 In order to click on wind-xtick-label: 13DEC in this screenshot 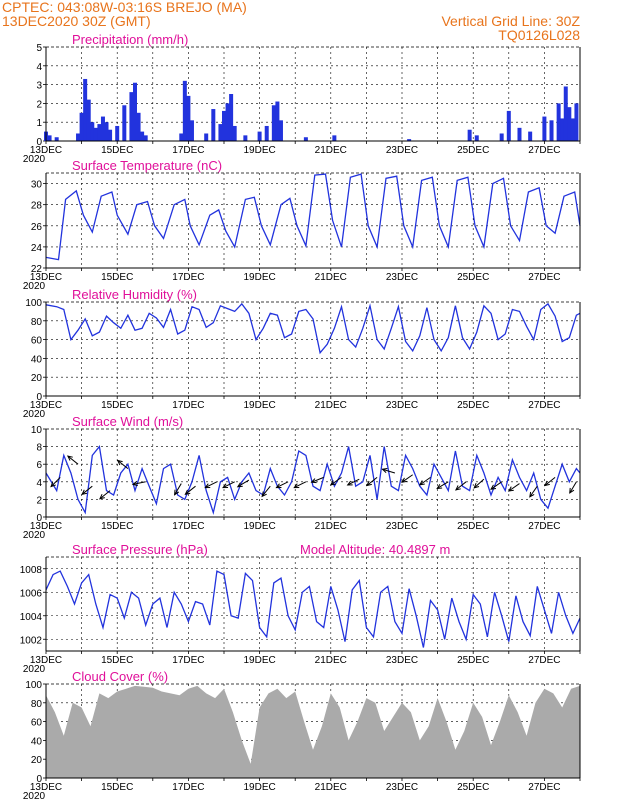, I will do `click(46, 526)`.